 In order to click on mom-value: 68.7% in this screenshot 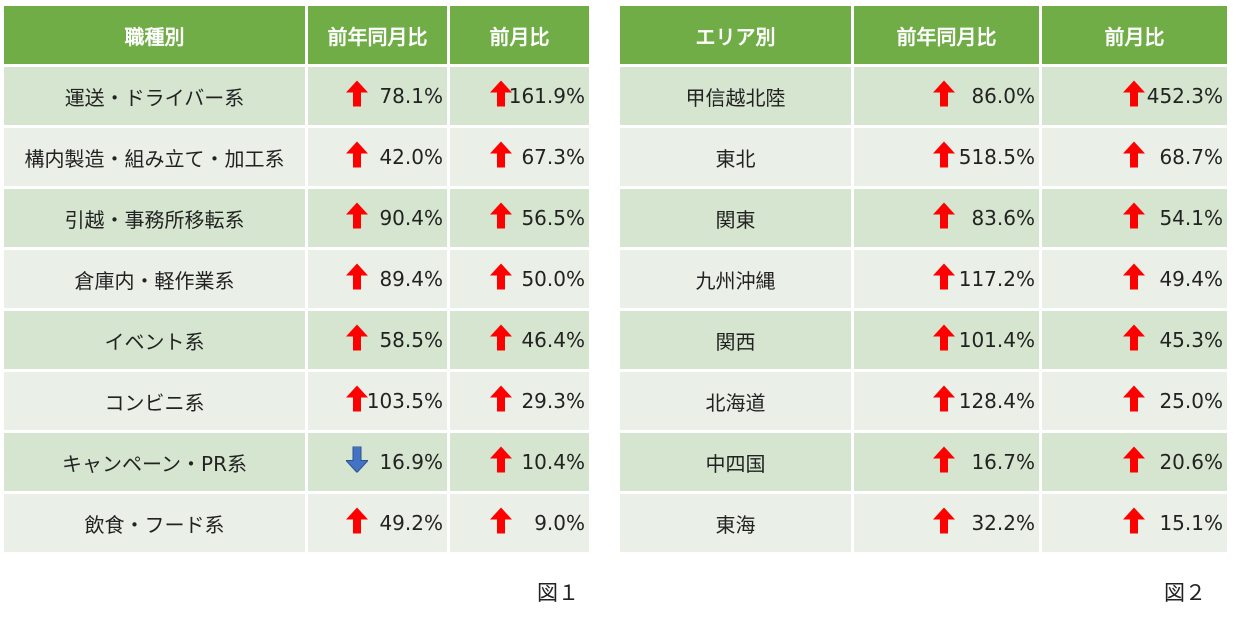, I will do `click(1191, 157)`.